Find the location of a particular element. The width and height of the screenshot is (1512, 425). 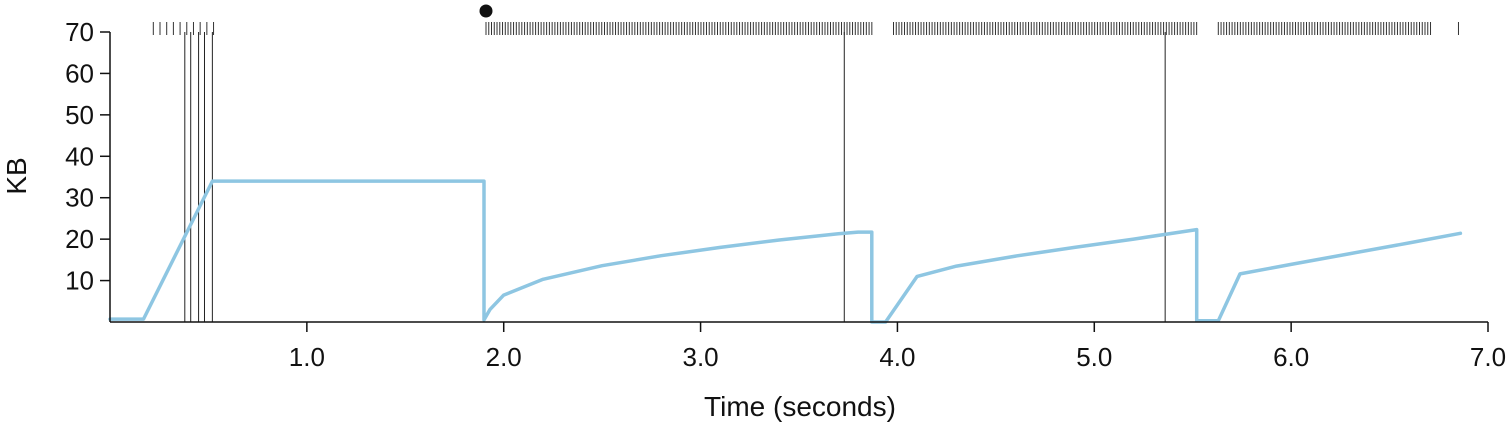

x-tick-label: 2.0 is located at coordinates (504, 357).